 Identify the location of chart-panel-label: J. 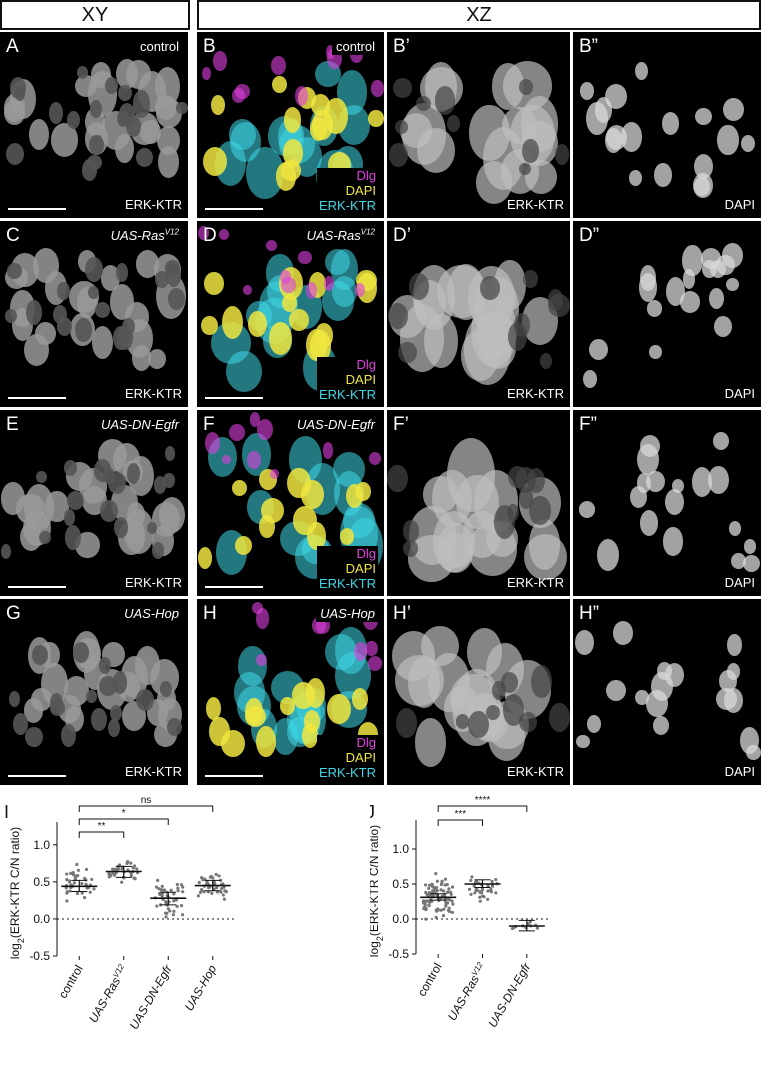
(372, 812).